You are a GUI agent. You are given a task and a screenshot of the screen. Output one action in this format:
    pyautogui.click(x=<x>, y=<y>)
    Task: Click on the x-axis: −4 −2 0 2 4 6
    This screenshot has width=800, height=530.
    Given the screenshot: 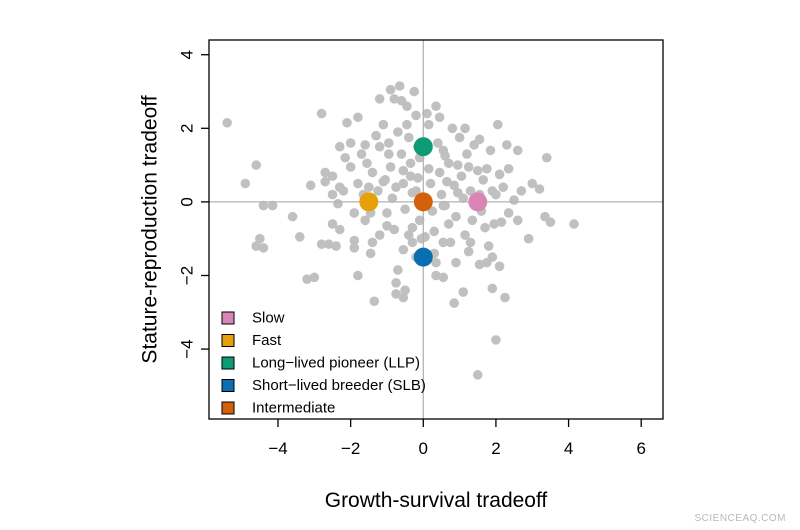 What is the action you would take?
    pyautogui.click(x=457, y=438)
    